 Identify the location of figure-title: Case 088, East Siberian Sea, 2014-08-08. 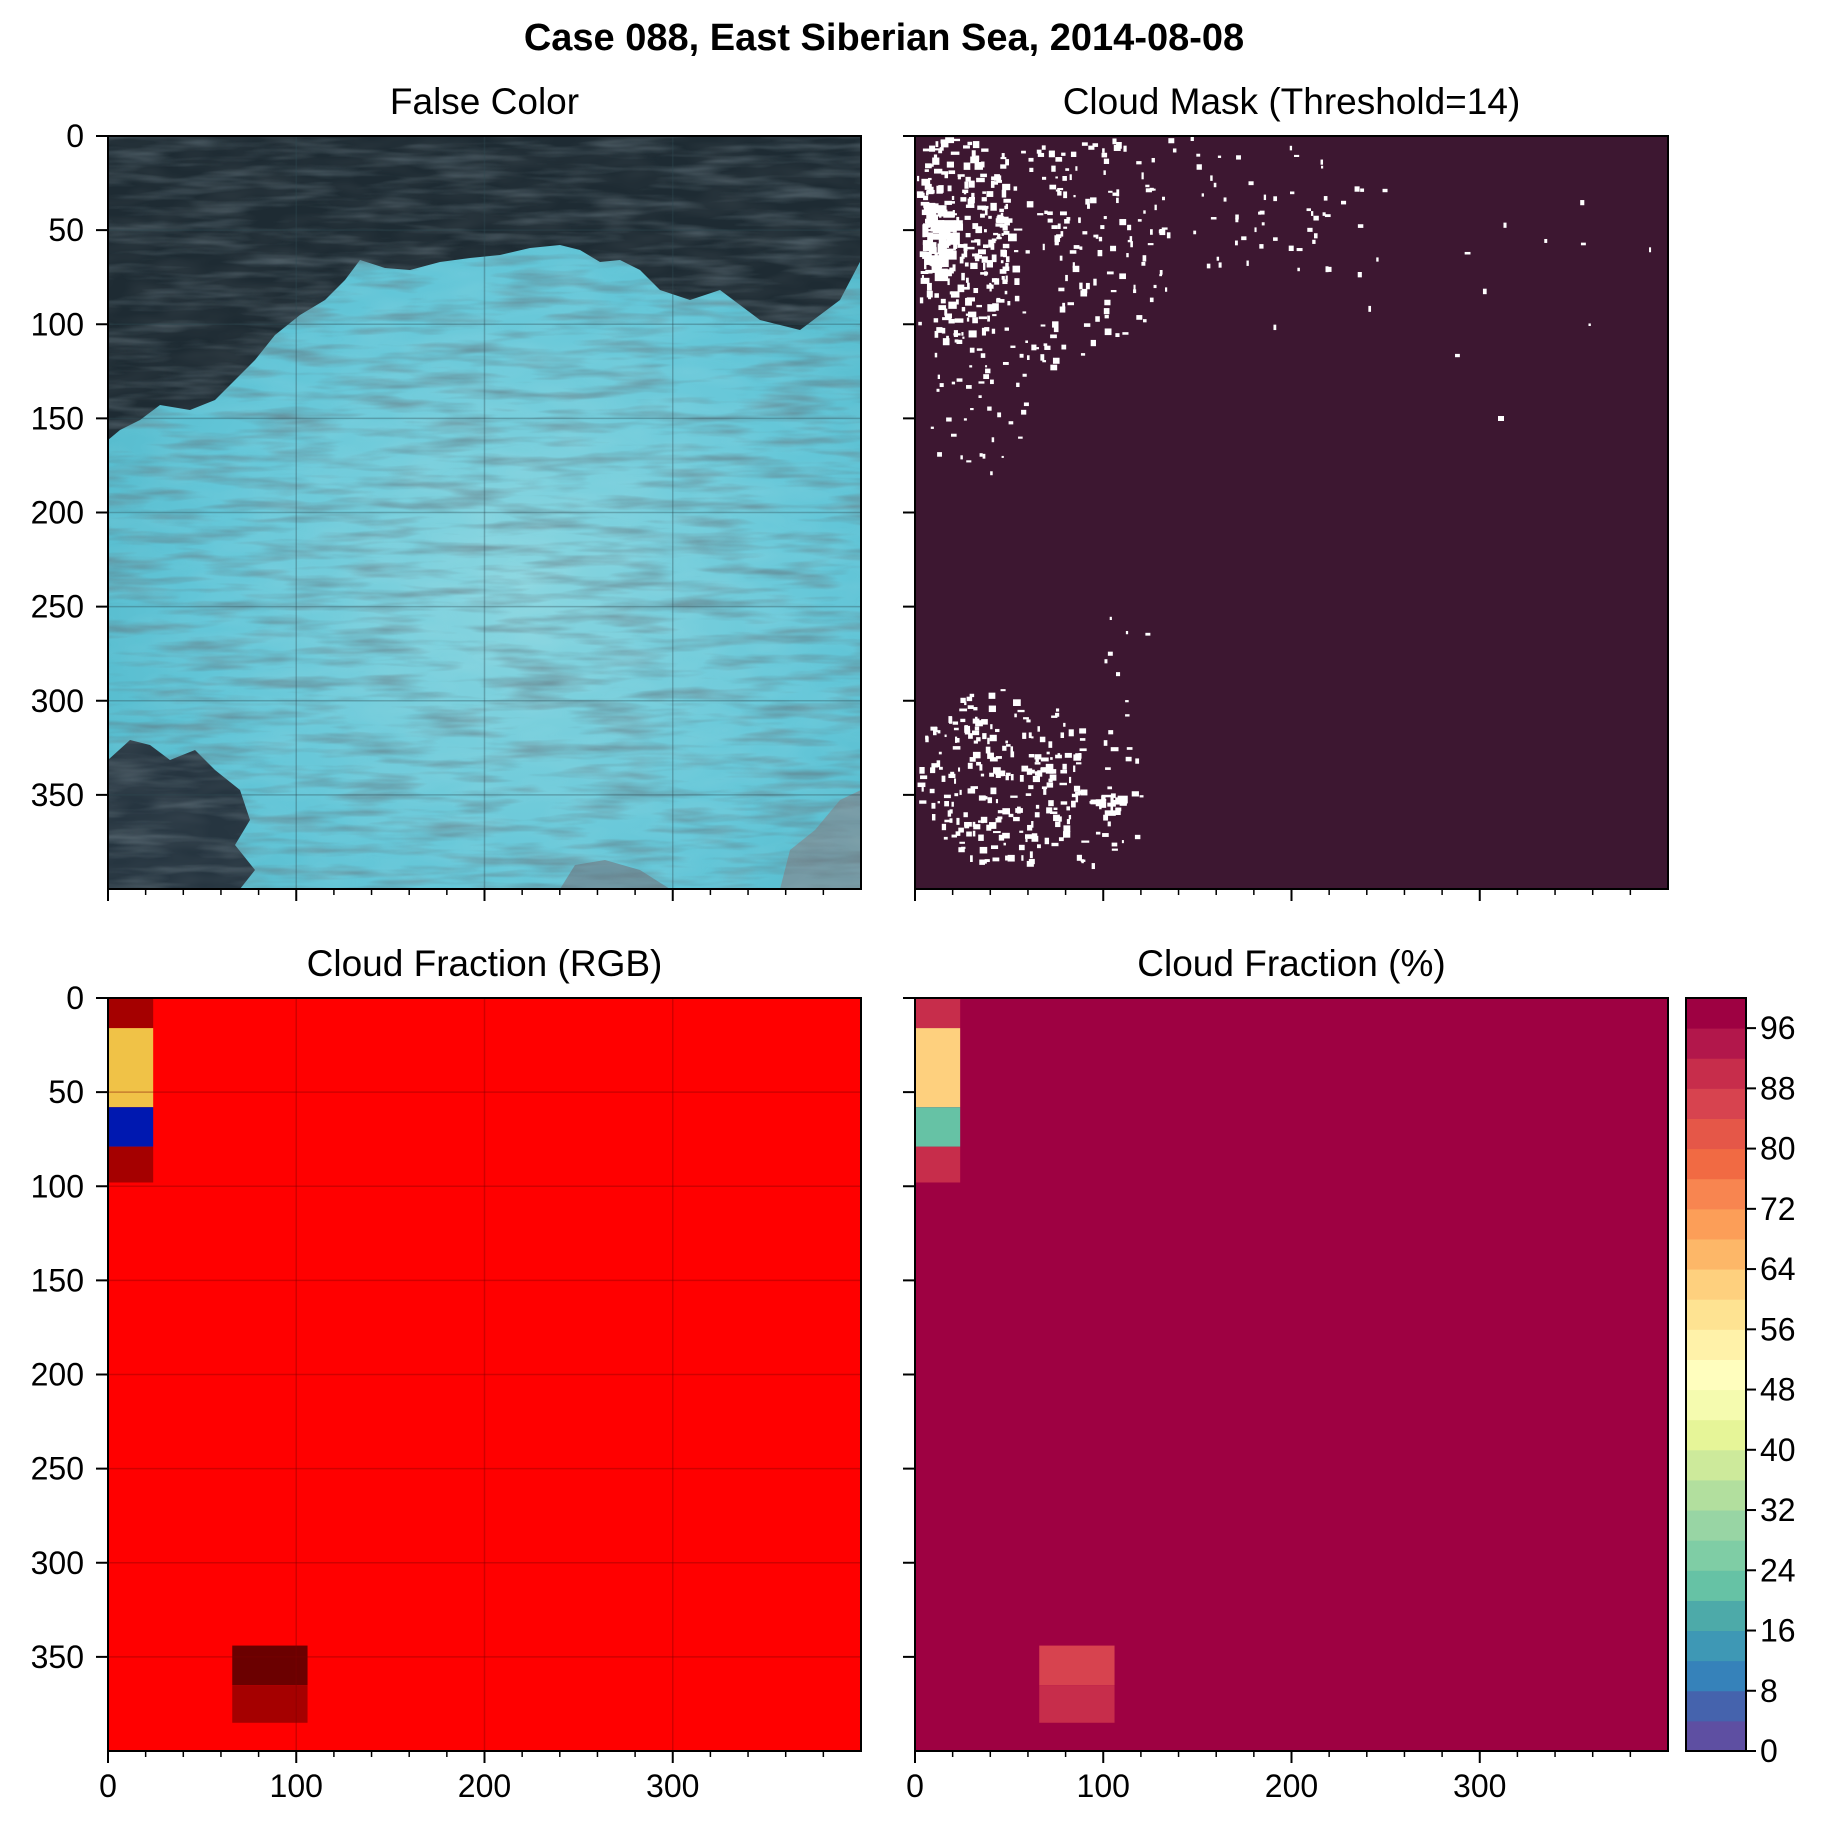
(884, 38).